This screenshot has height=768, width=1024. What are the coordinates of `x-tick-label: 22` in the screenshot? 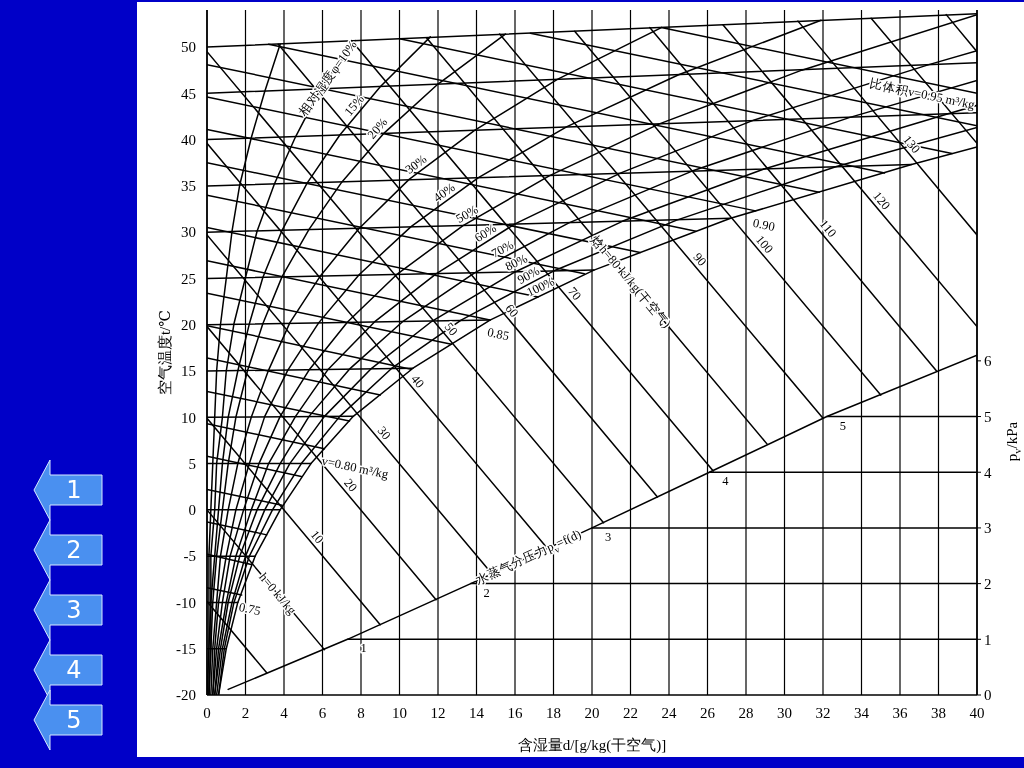 It's located at (630, 712).